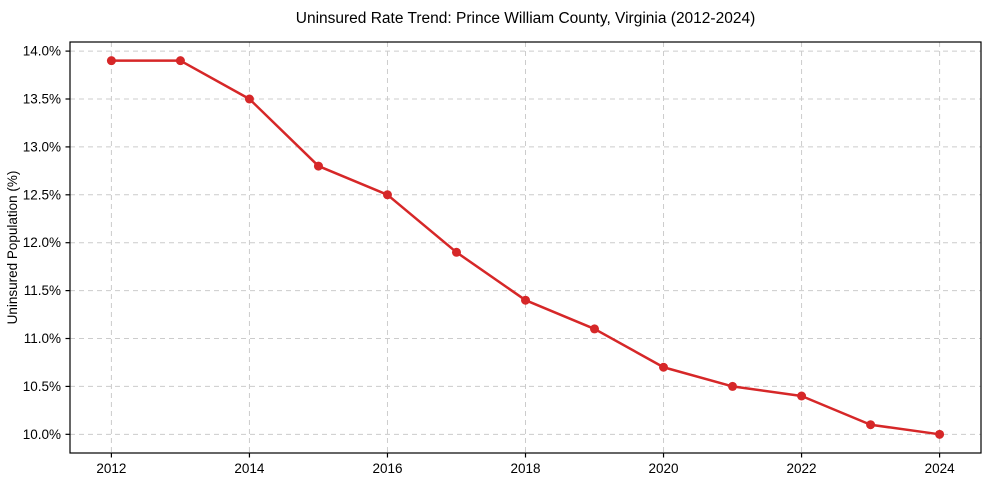 This screenshot has height=490, width=989. Describe the element at coordinates (525, 468) in the screenshot. I see `x-tick-label: 2018` at that location.